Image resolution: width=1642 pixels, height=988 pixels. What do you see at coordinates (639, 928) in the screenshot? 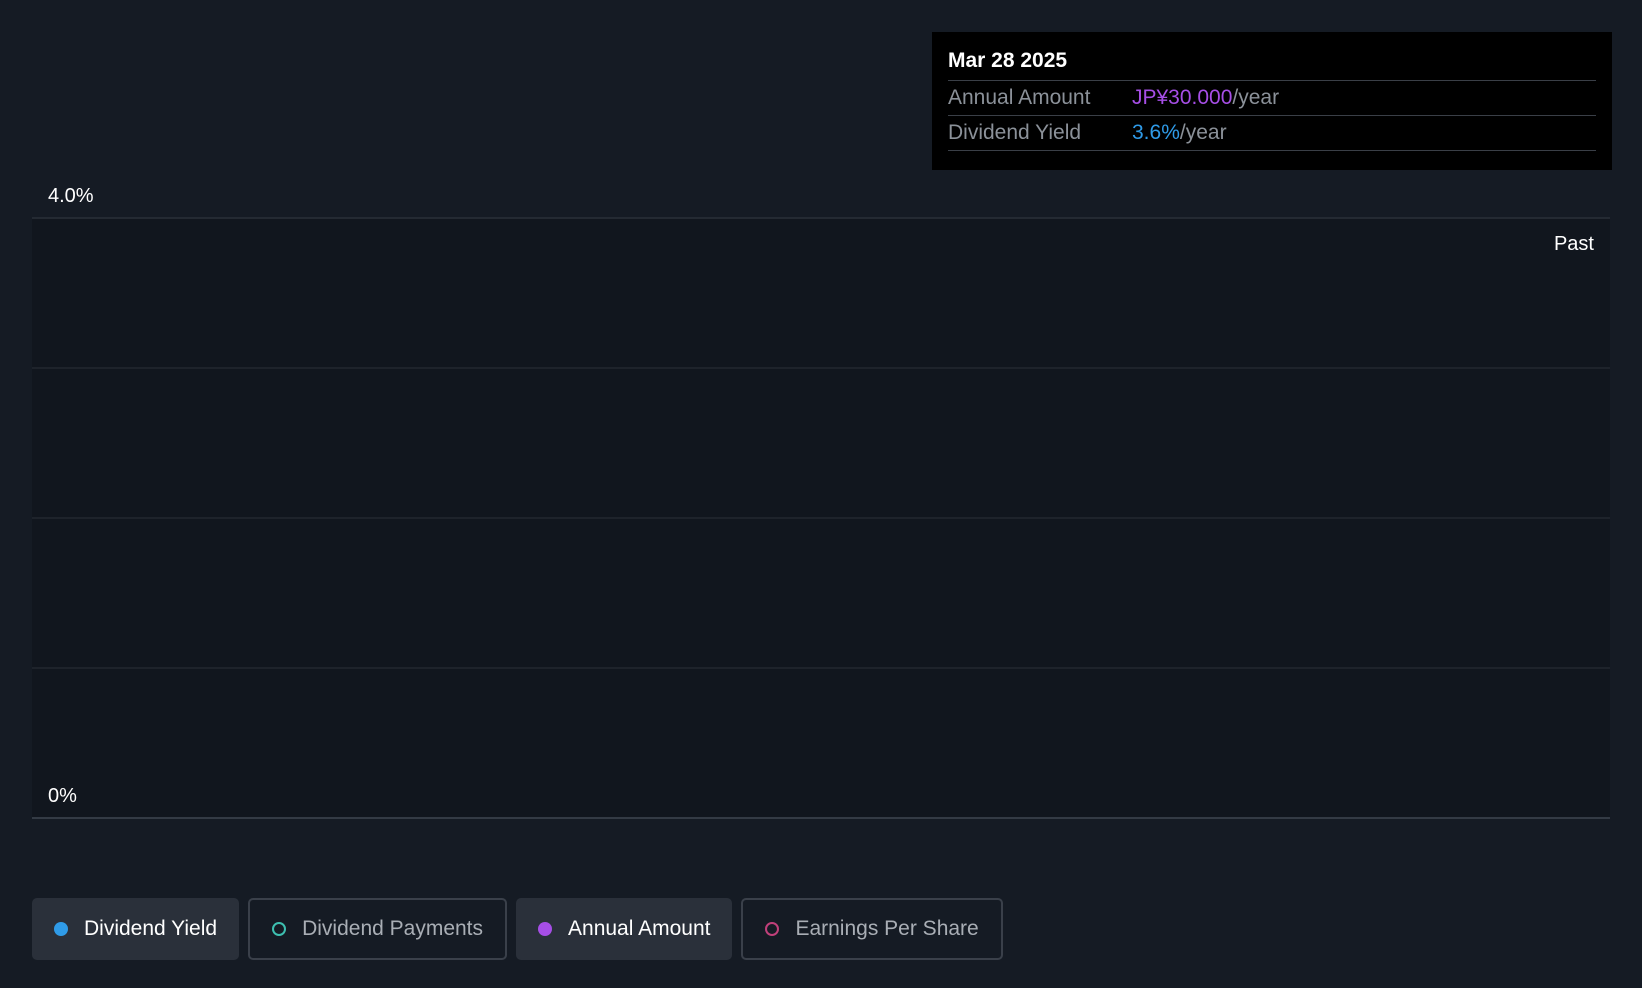
I see `legend-label: Annual Amount` at bounding box center [639, 928].